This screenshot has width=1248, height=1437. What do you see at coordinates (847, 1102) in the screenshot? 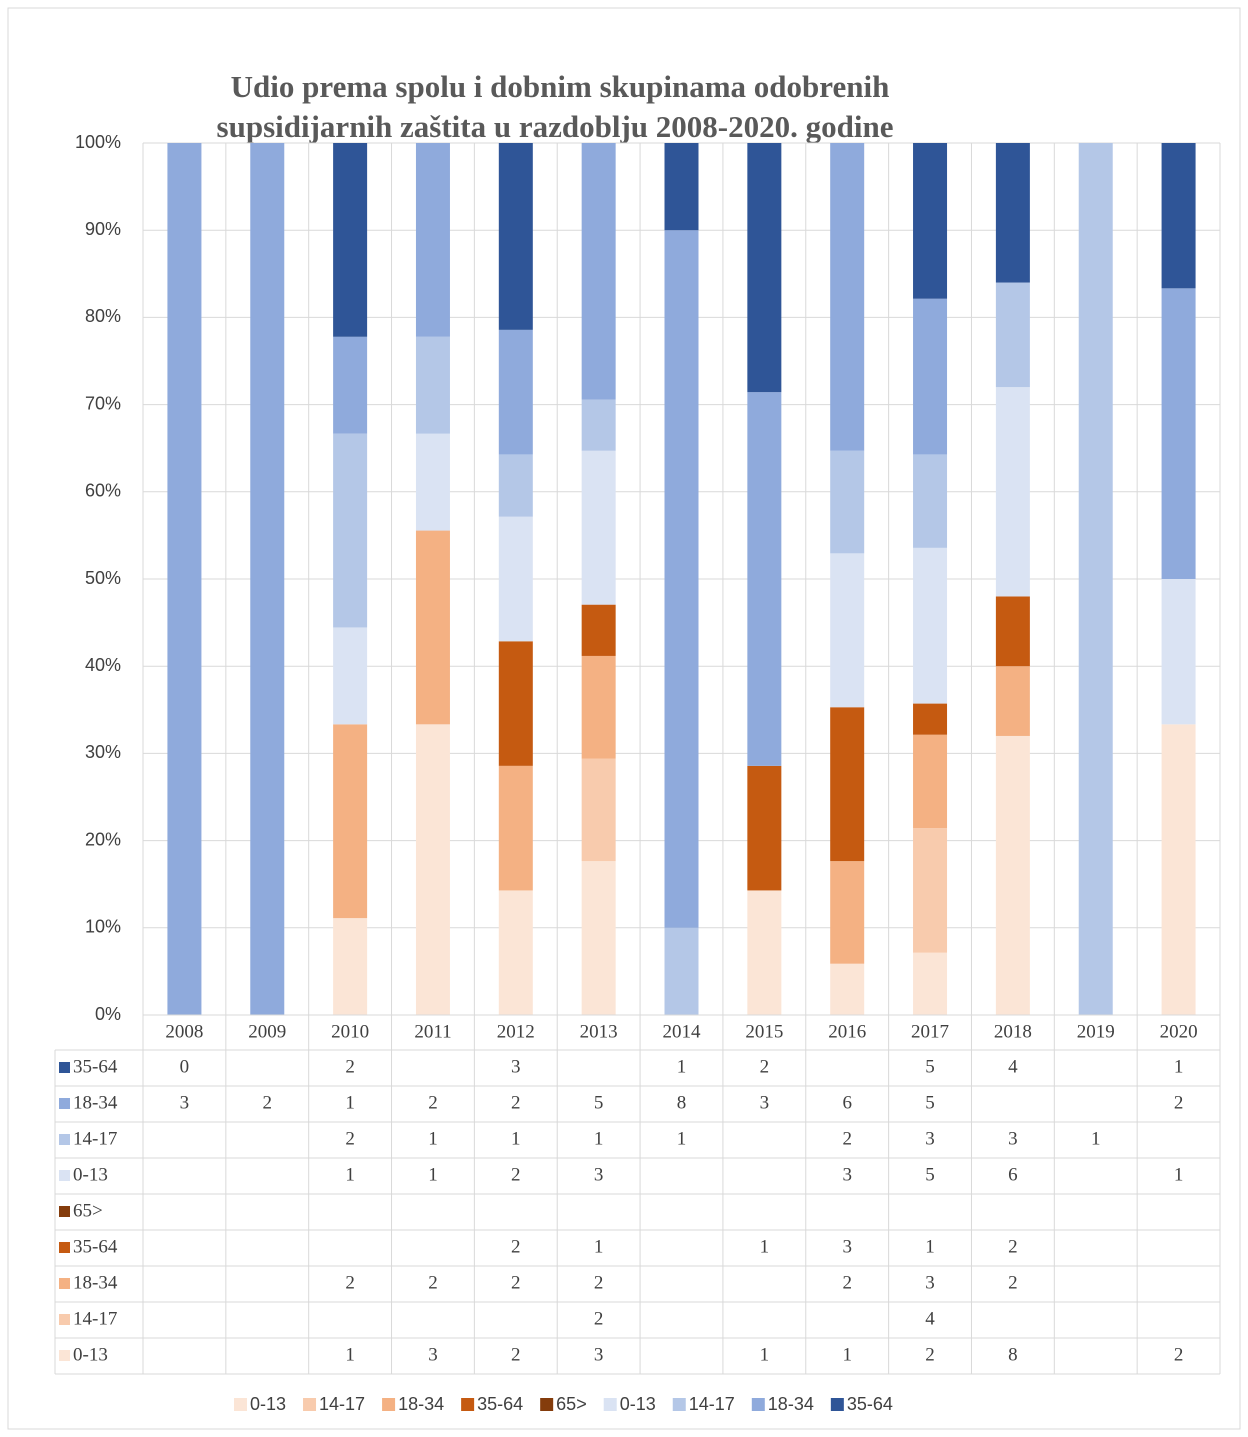
I see `table-cell: 6` at bounding box center [847, 1102].